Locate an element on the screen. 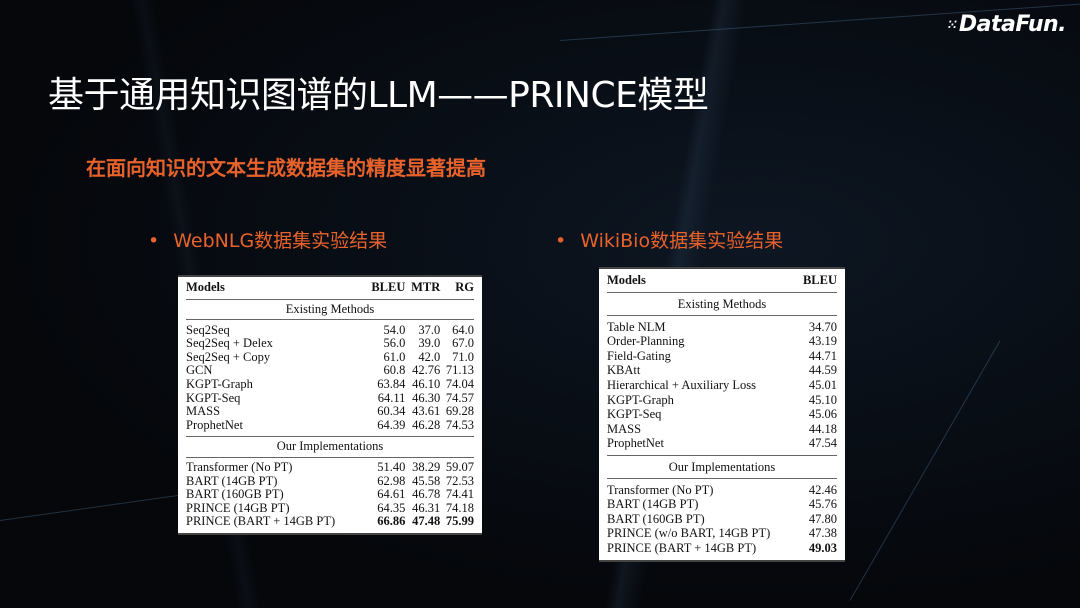 Image resolution: width=1080 pixels, height=608 pixels. cell-value: 74.18 is located at coordinates (459, 507).